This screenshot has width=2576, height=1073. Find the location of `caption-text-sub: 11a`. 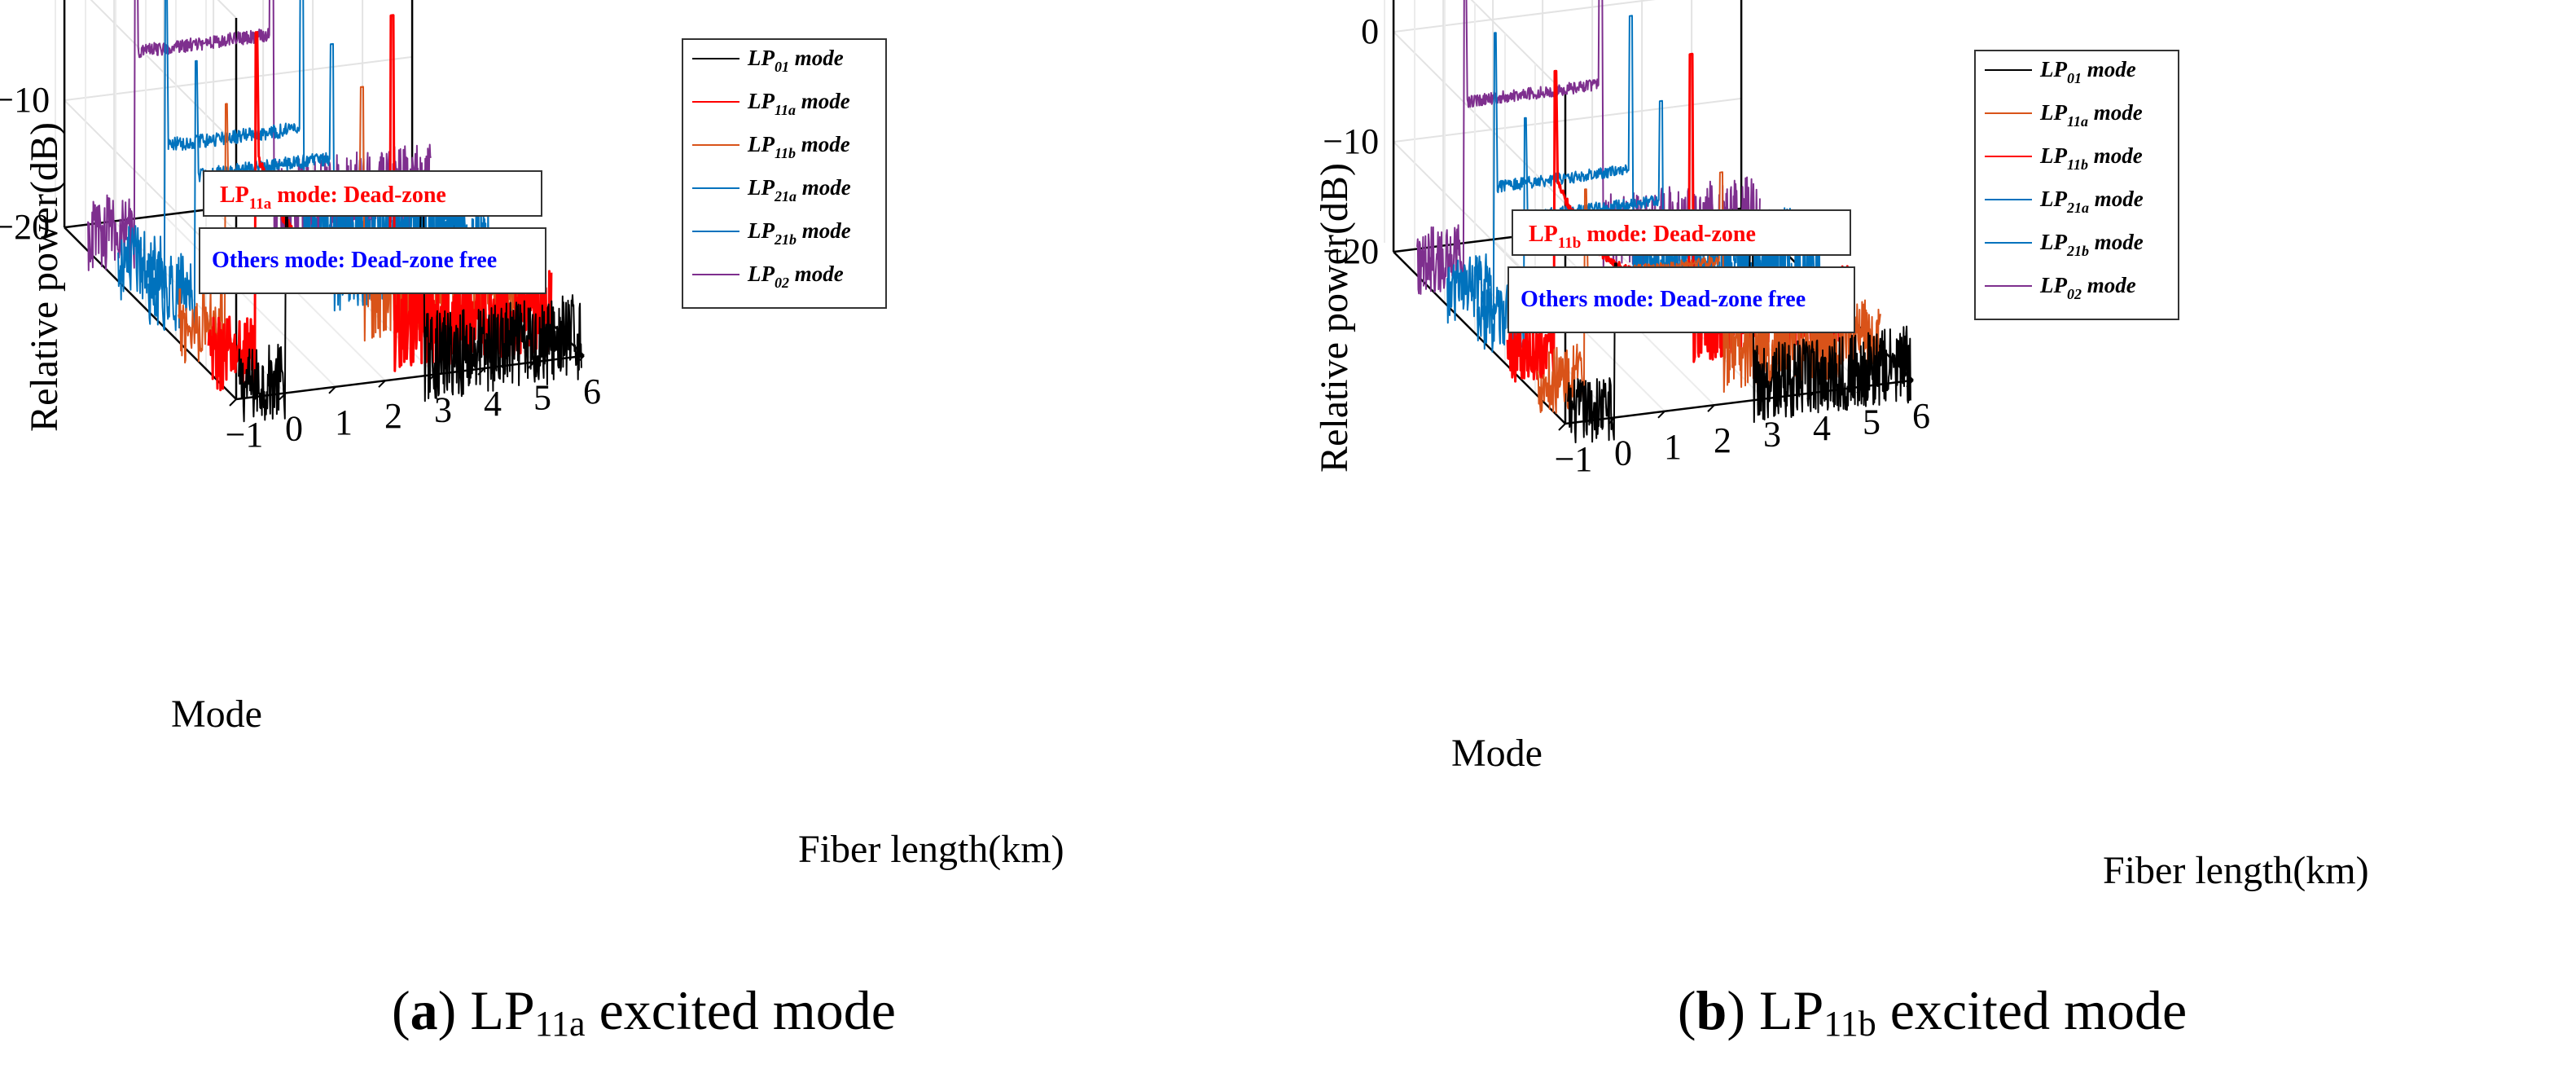

caption-text-sub: 11a is located at coordinates (560, 1024).